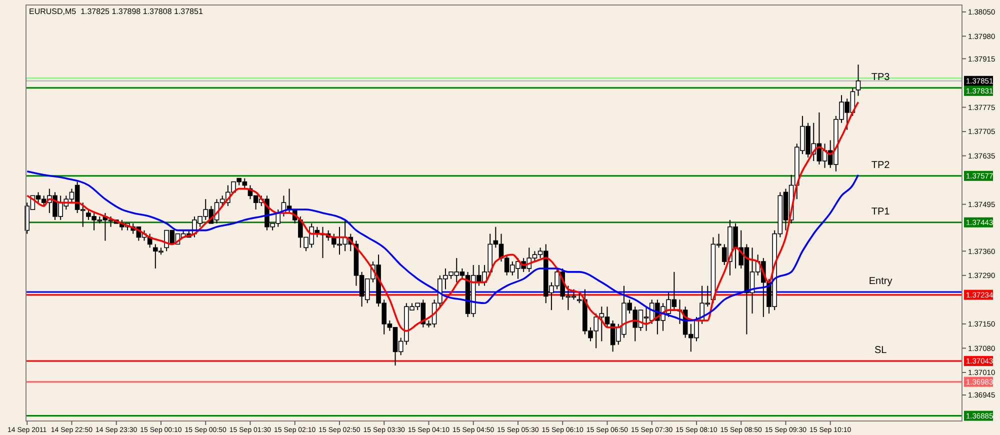  I want to click on annotation: TP1, so click(880, 212).